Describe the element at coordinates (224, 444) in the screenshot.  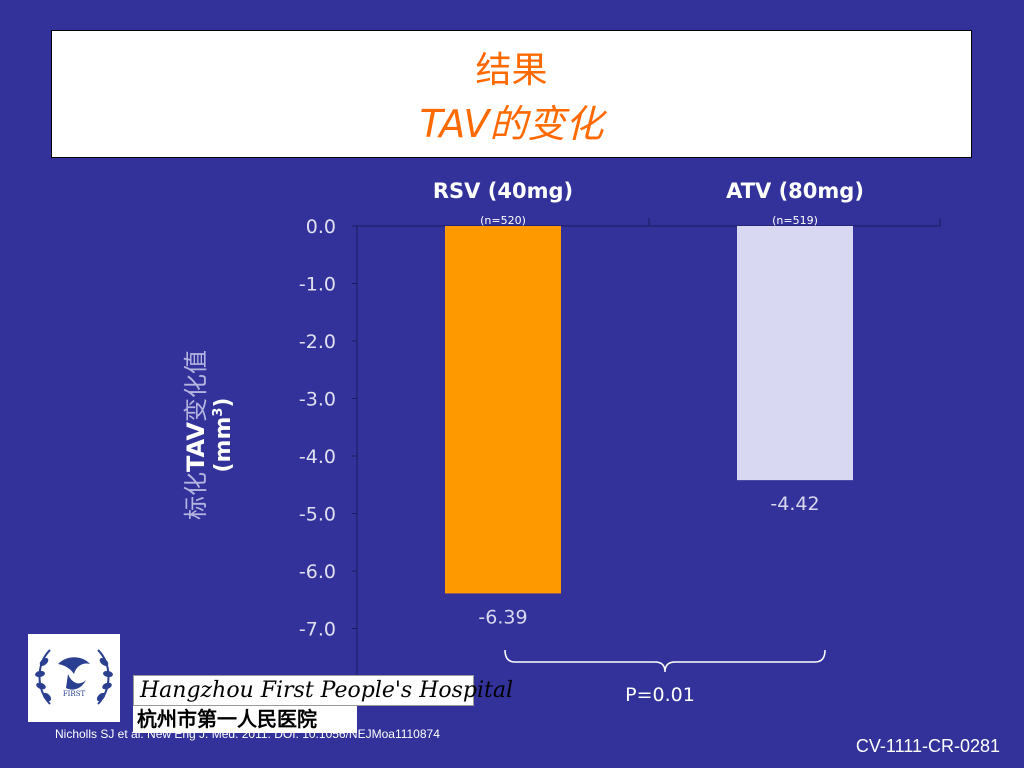
I see `y-axis-unit: (mm` at that location.